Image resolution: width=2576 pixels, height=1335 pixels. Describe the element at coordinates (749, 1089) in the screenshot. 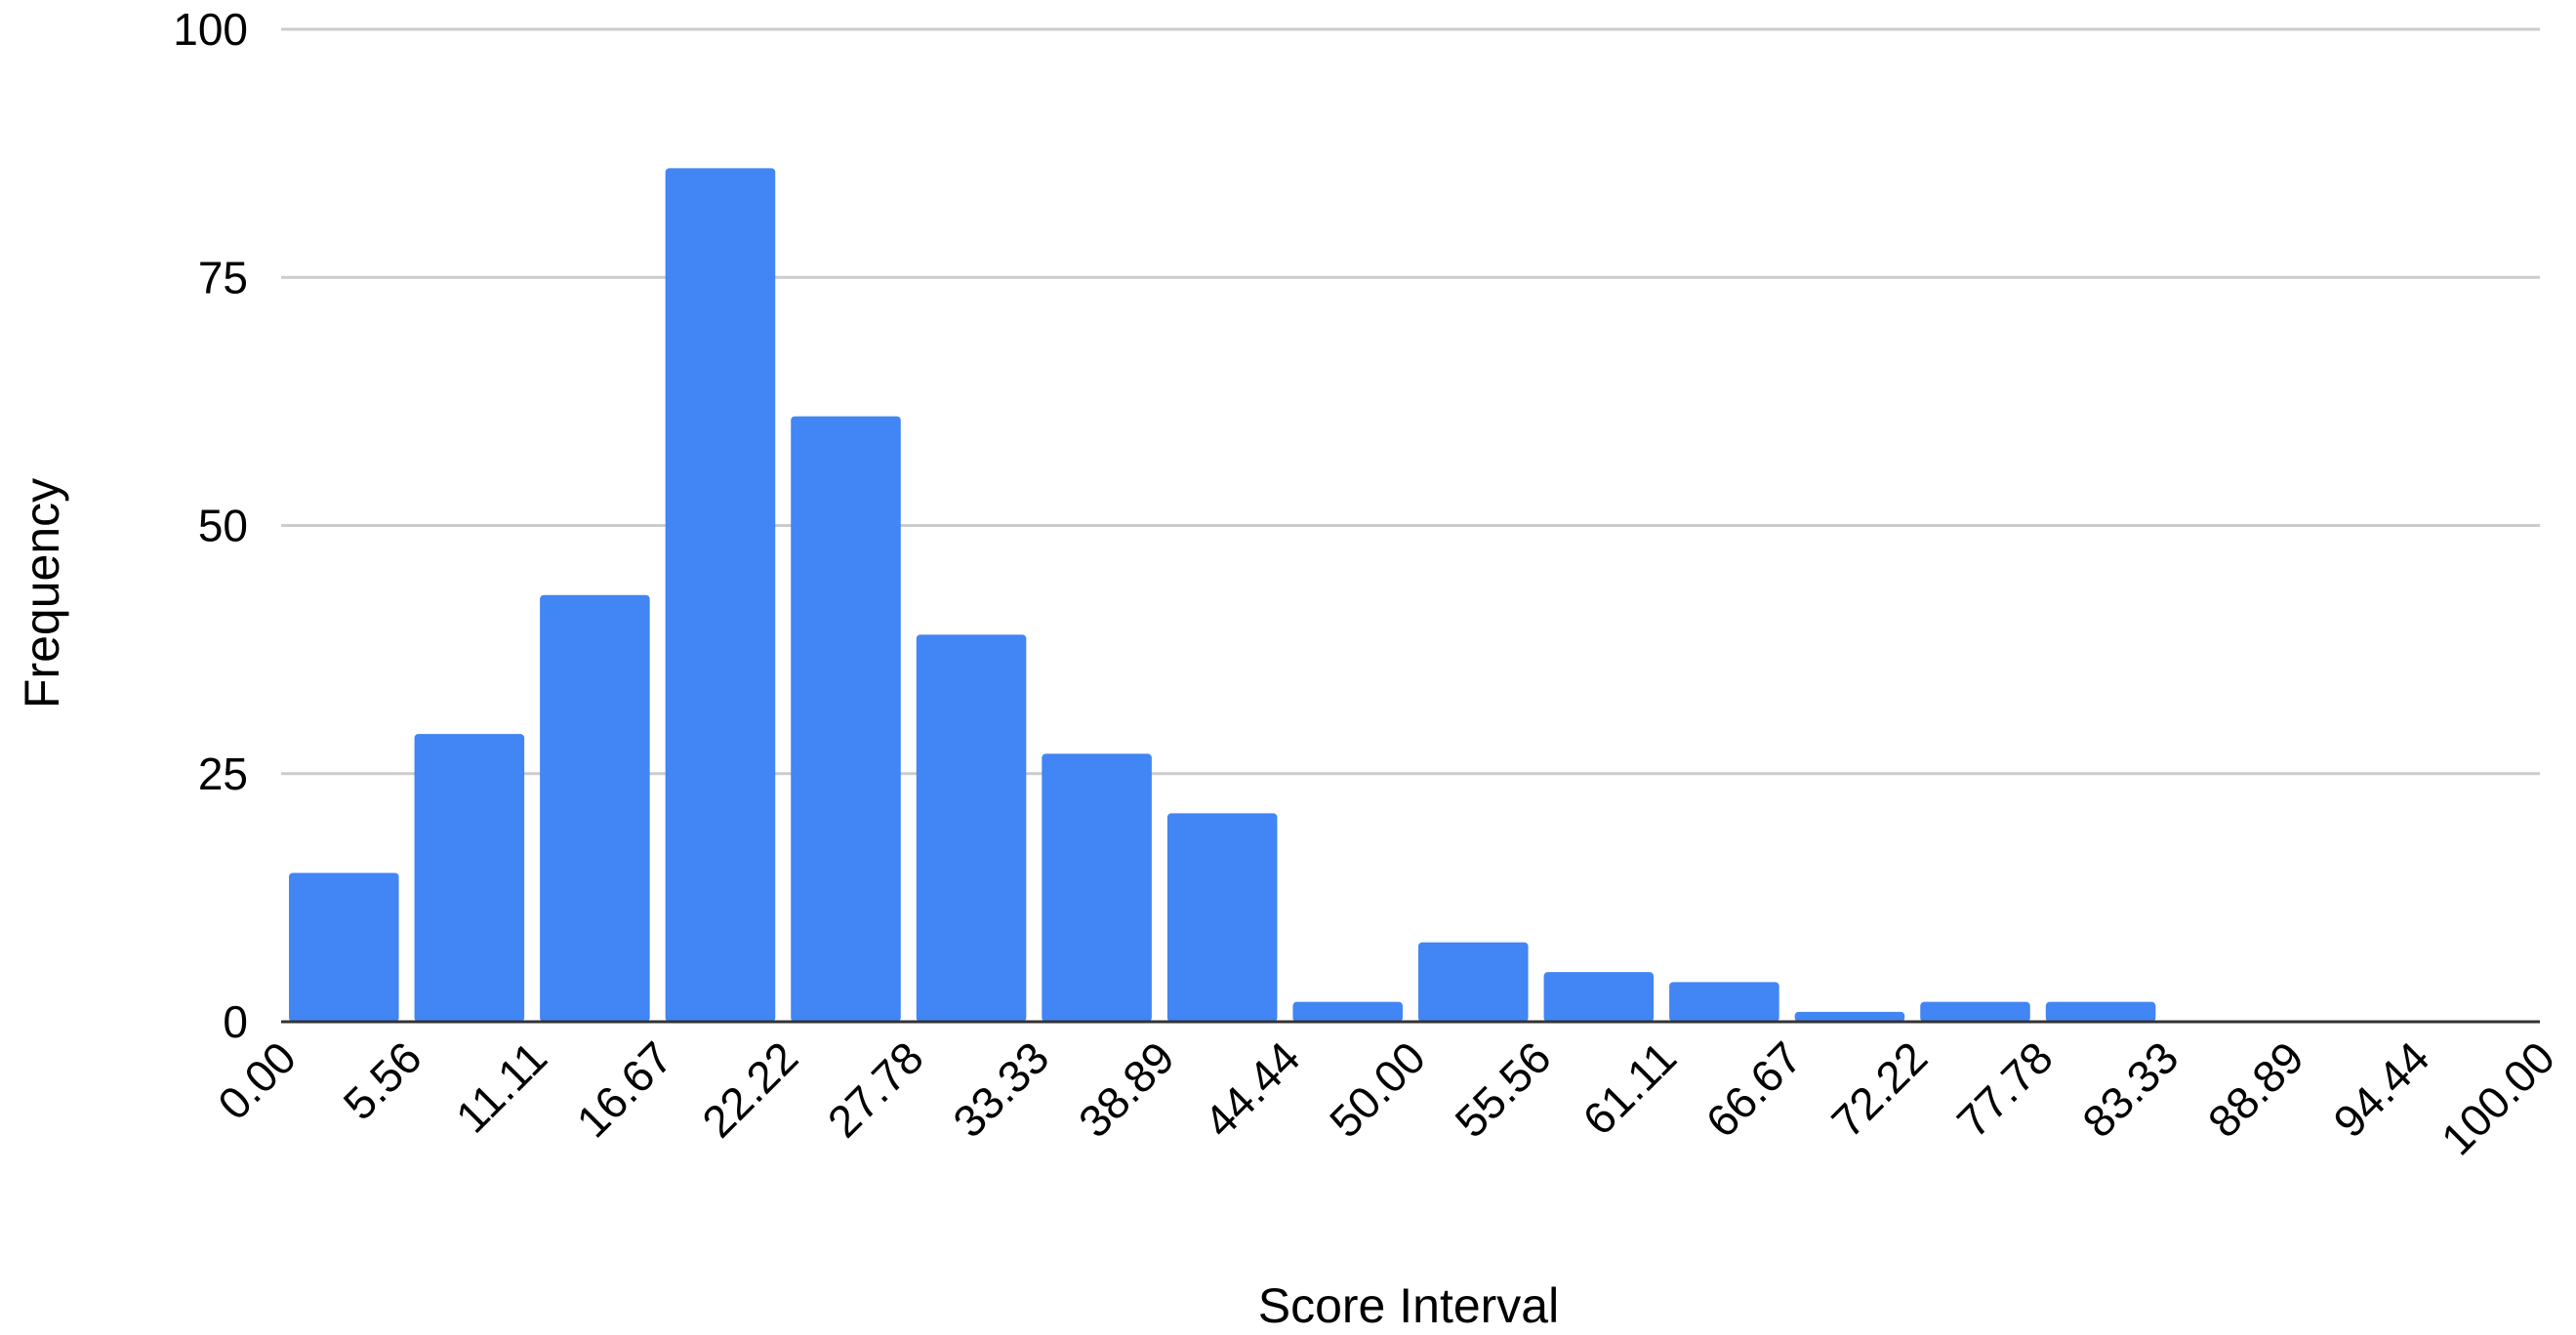

I see `x-tick-label: 22.22` at that location.